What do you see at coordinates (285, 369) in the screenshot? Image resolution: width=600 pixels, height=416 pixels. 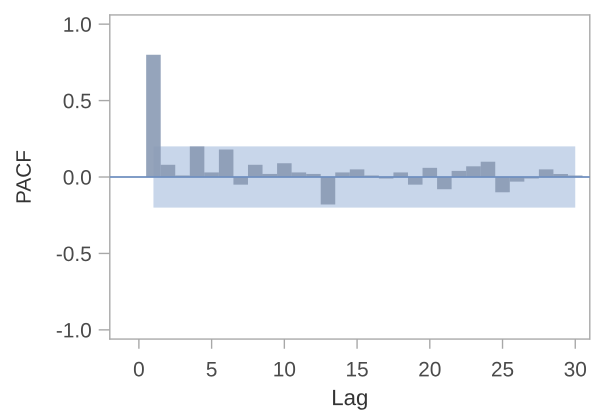 I see `x-tick-label: 10` at bounding box center [285, 369].